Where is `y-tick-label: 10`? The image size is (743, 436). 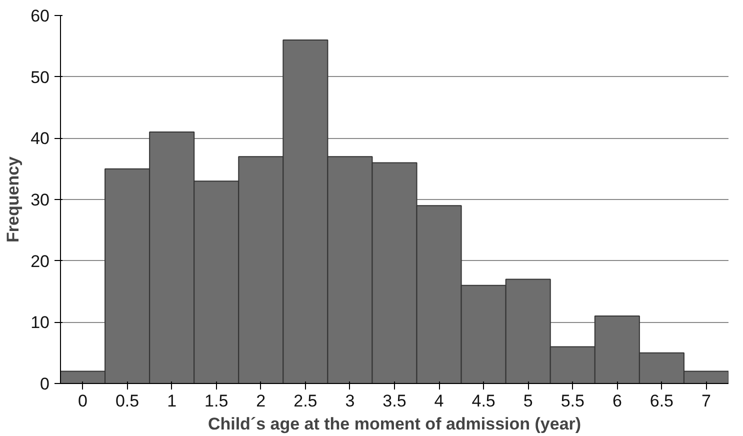
y-tick-label: 10 is located at coordinates (40, 322).